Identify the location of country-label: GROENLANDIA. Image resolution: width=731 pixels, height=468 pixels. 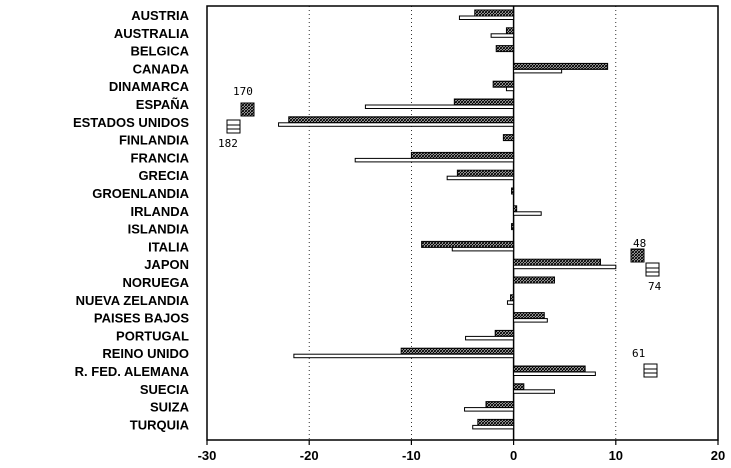
(140, 193).